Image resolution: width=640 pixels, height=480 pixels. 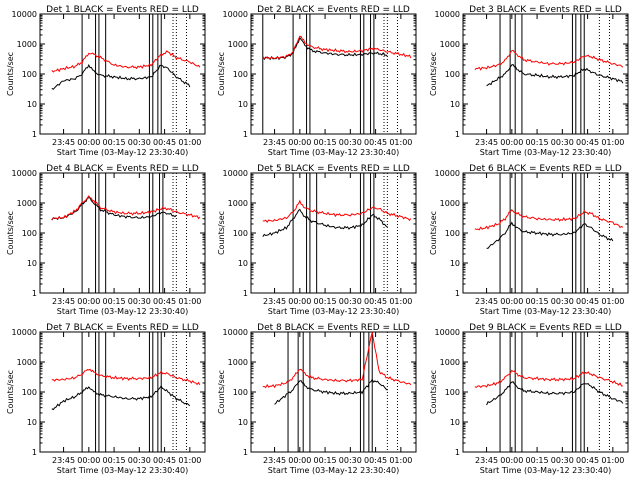 What do you see at coordinates (545, 10) in the screenshot?
I see `panel-title: Det 3 BLACK = Events RED = LLD` at bounding box center [545, 10].